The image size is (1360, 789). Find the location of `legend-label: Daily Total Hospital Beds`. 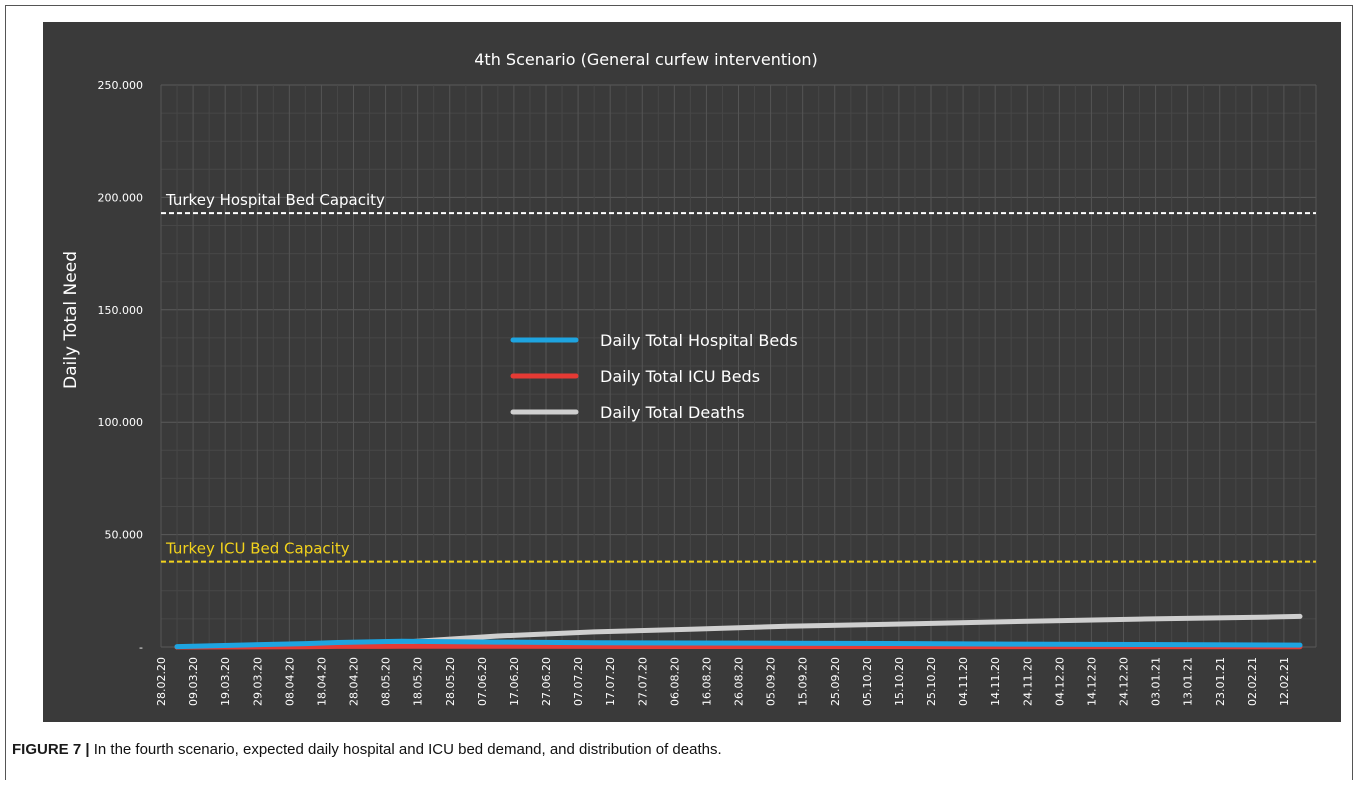

legend-label: Daily Total Hospital Beds is located at coordinates (699, 340).